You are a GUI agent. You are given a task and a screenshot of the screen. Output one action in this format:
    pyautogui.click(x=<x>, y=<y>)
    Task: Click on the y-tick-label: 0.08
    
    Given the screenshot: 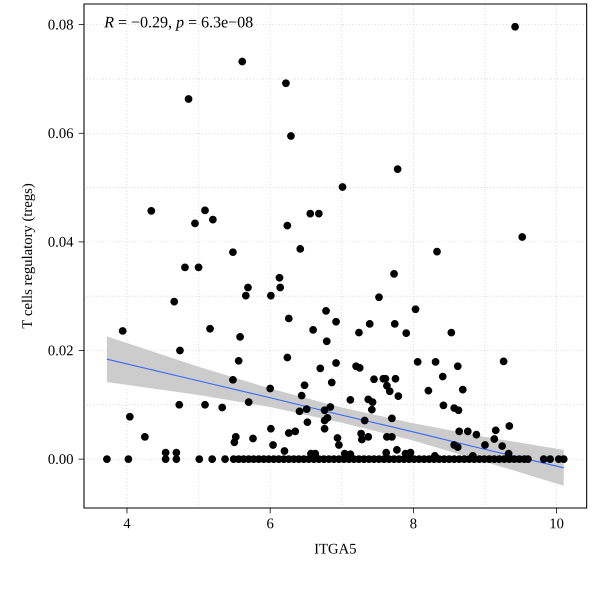 What is the action you would take?
    pyautogui.click(x=60, y=25)
    